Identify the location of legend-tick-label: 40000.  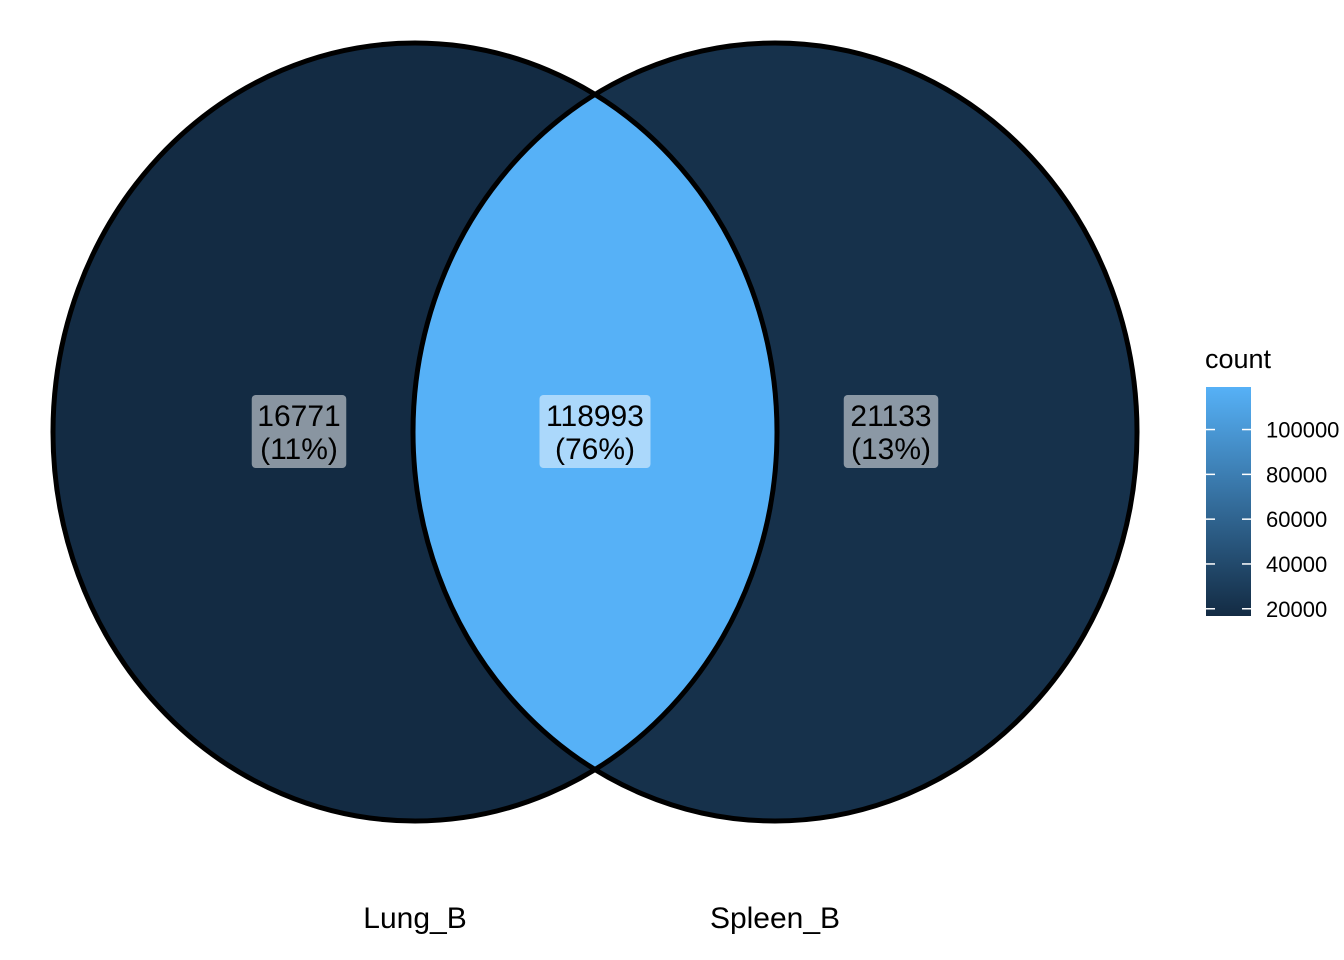
(1296, 564).